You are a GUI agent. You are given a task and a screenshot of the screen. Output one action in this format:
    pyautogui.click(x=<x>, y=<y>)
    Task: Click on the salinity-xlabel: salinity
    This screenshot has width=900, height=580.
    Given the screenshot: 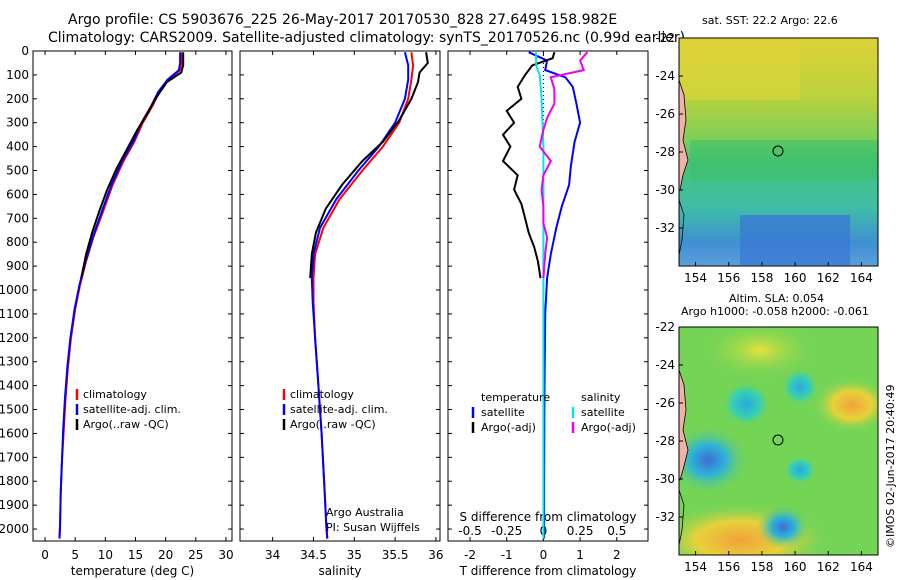 What is the action you would take?
    pyautogui.click(x=339, y=571)
    